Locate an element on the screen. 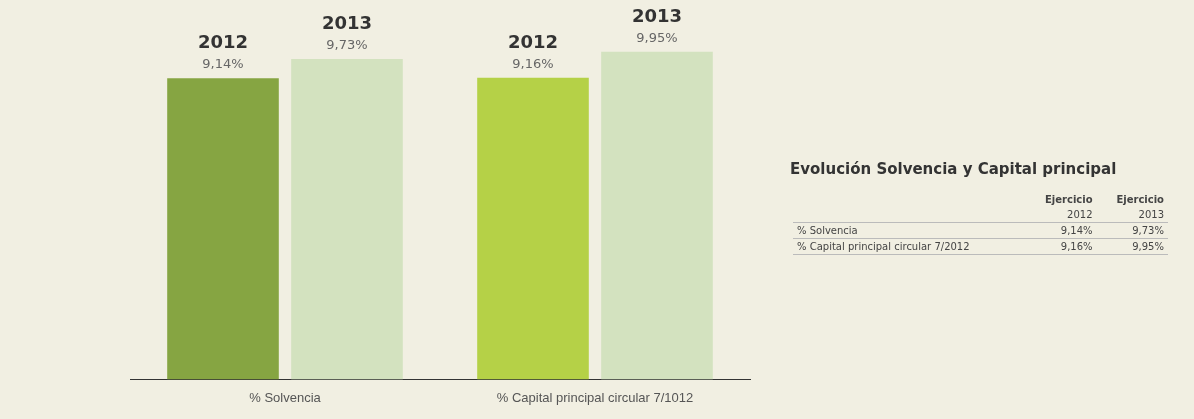 This screenshot has width=1194, height=419. x-tick-label: % Capital principal circular 7/1012 is located at coordinates (595, 397).